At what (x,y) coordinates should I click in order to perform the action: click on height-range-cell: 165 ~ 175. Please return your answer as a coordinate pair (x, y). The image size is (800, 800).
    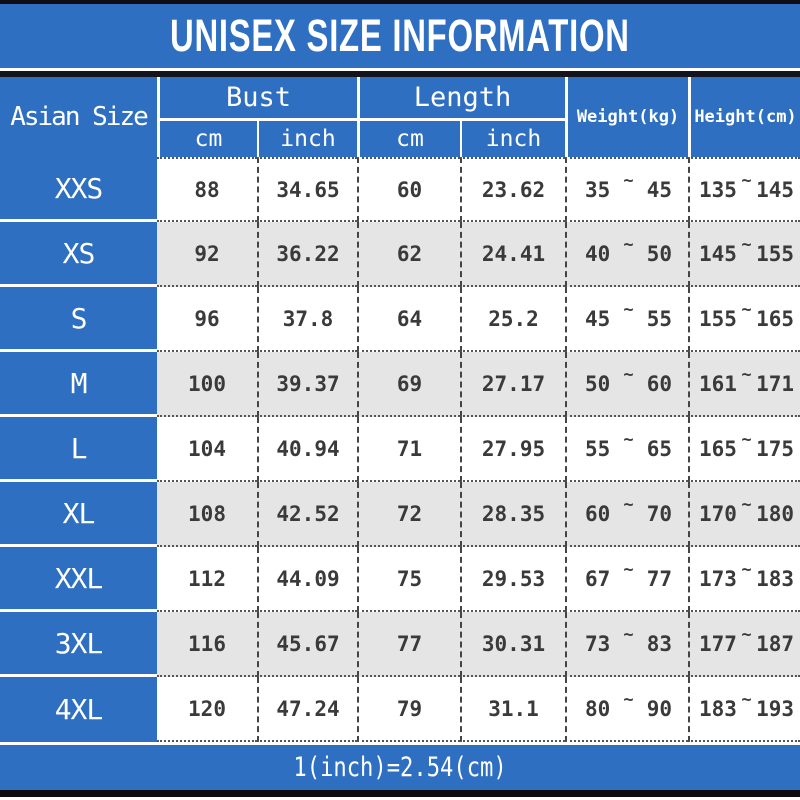
    Looking at the image, I should click on (744, 449).